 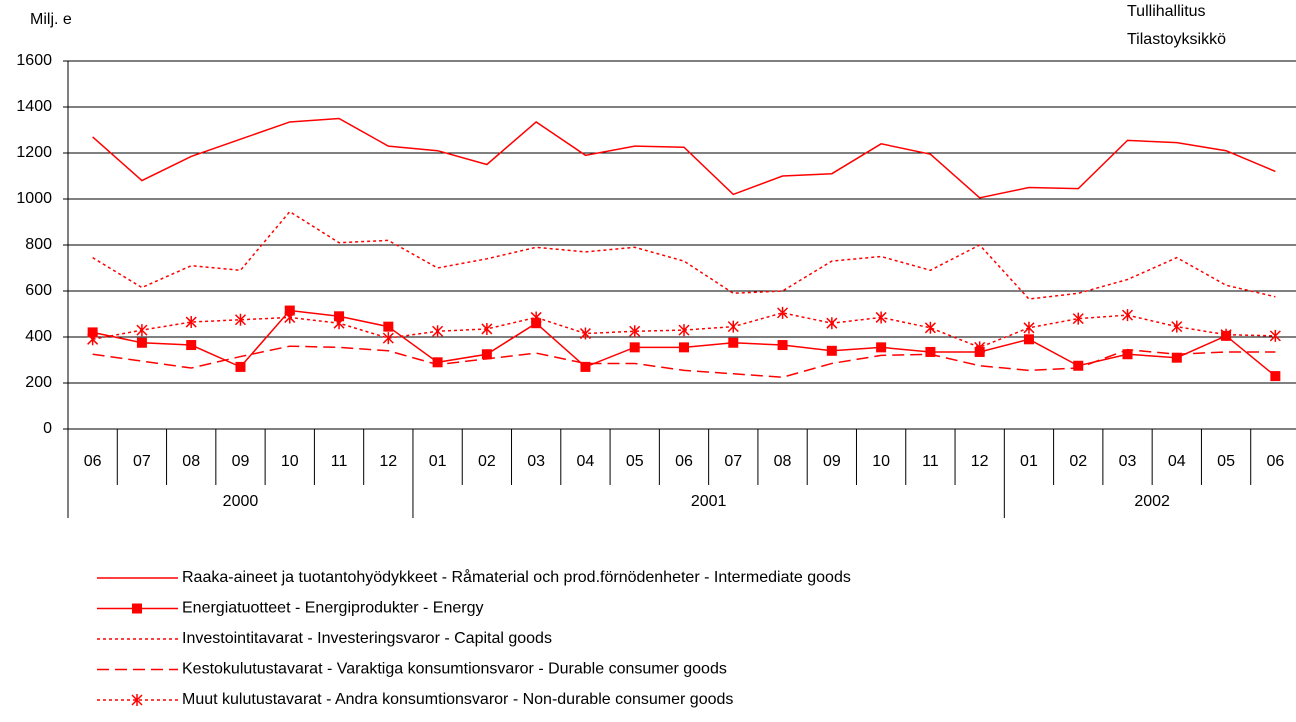 I want to click on y-tick-label: 1000, so click(x=34, y=198).